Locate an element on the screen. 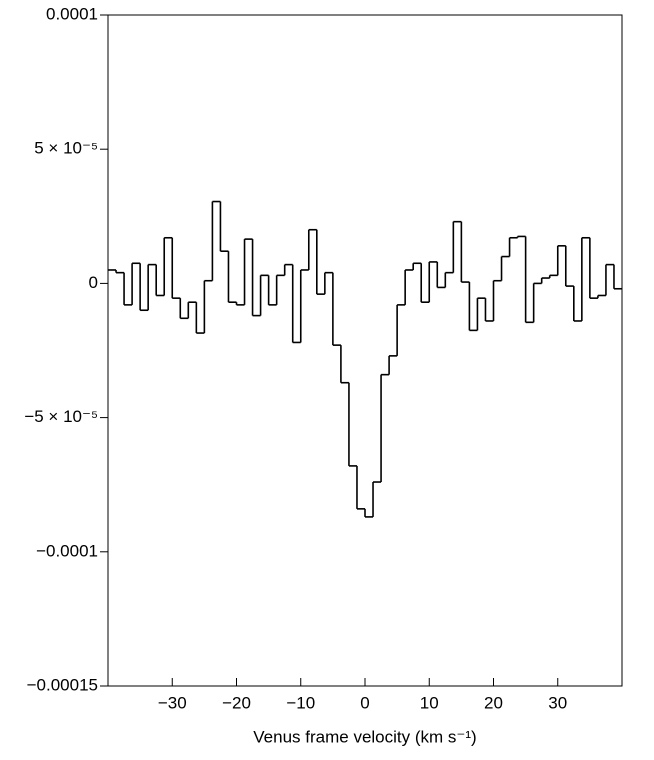 The width and height of the screenshot is (654, 760). x-tick-label: −30 is located at coordinates (172, 702).